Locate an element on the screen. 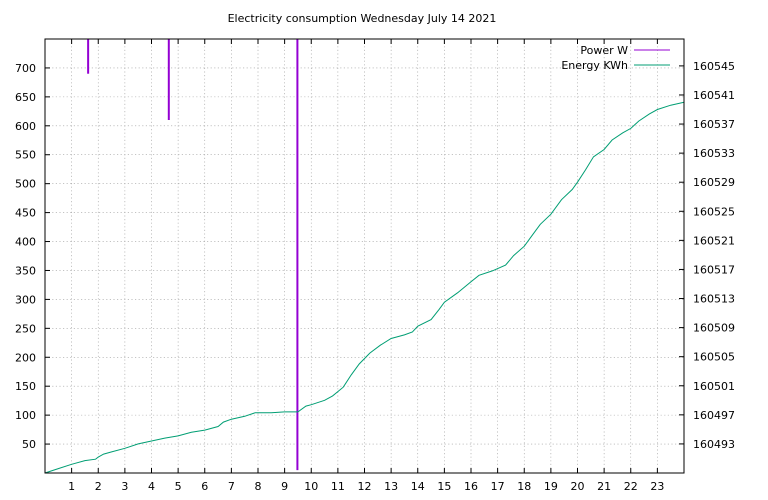 The height and width of the screenshot is (500, 768). x-tick-label: 11 is located at coordinates (338, 486).